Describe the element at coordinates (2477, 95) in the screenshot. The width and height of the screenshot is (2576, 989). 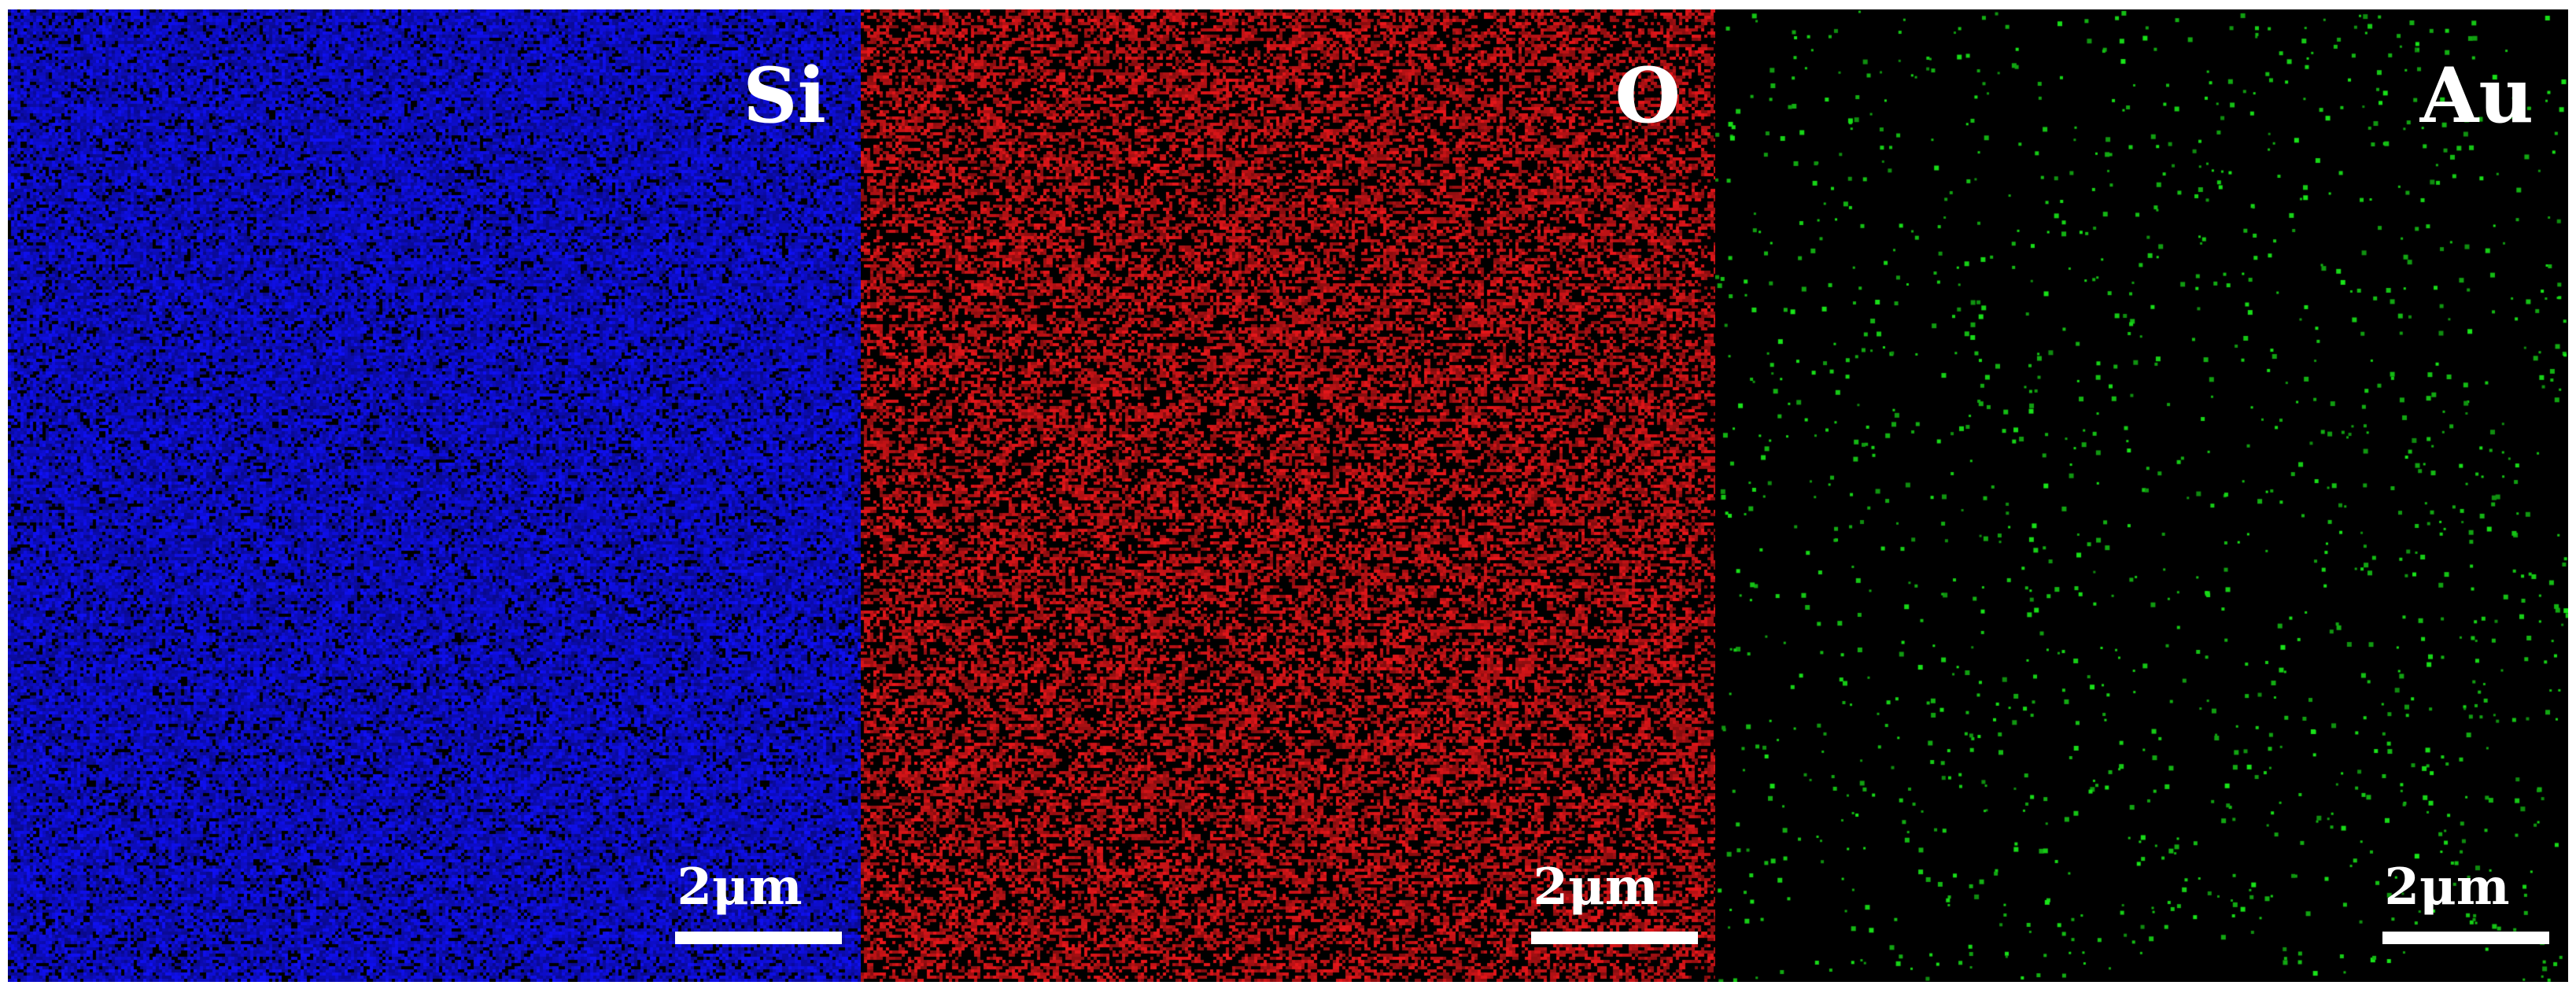
I see `element-label-au: Au` at that location.